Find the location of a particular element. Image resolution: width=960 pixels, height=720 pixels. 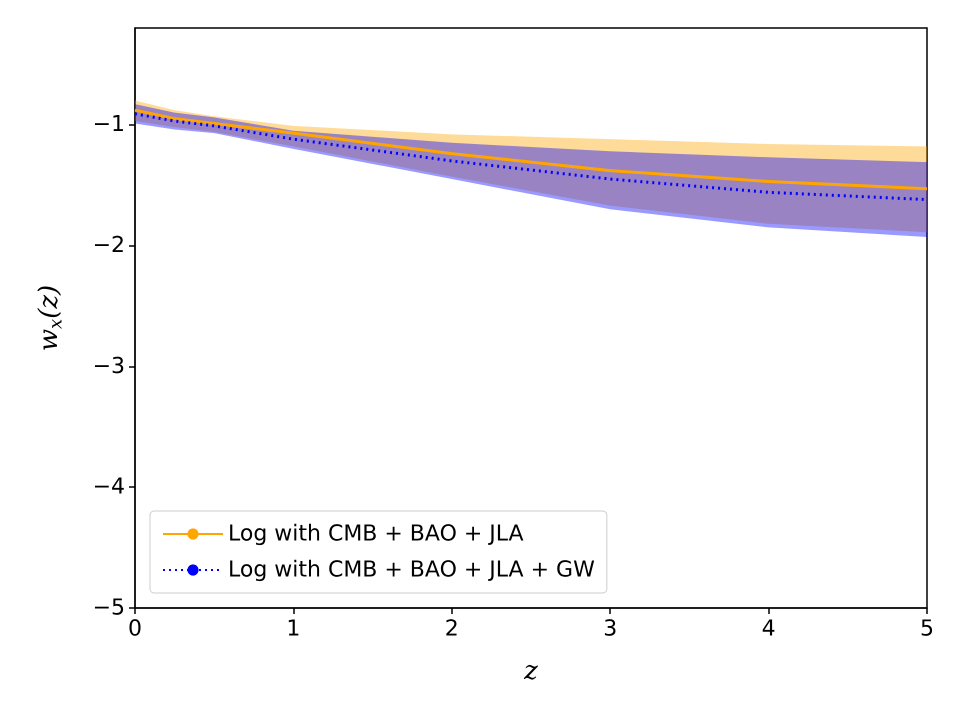

y-tick-label: −4 is located at coordinates (108, 487).